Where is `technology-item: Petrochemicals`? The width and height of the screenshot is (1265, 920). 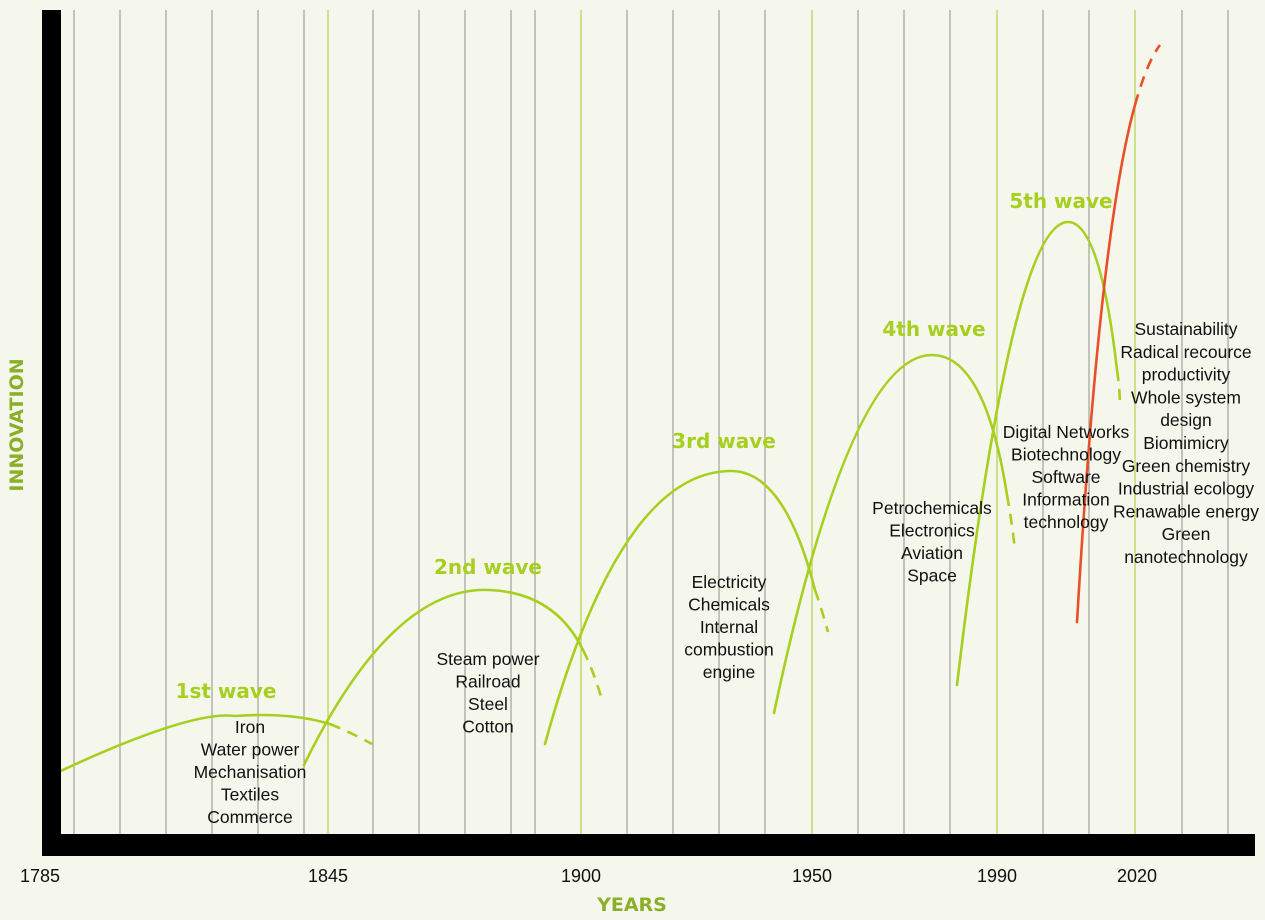
technology-item: Petrochemicals is located at coordinates (932, 508).